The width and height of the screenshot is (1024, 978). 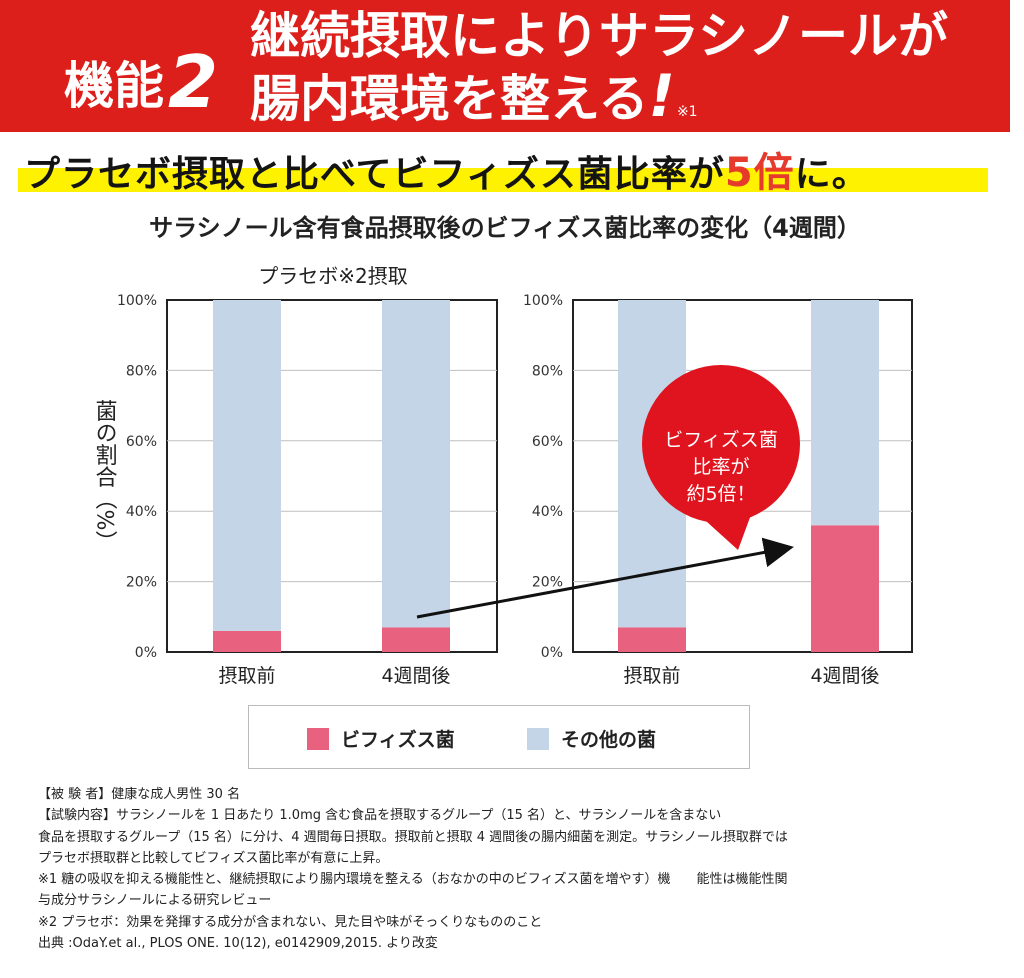 I want to click on footnote-line: ※2 プラセボ：効果を発揮する成分が含まれない、見た目や味がそっくりなもののこと, so click(x=290, y=922).